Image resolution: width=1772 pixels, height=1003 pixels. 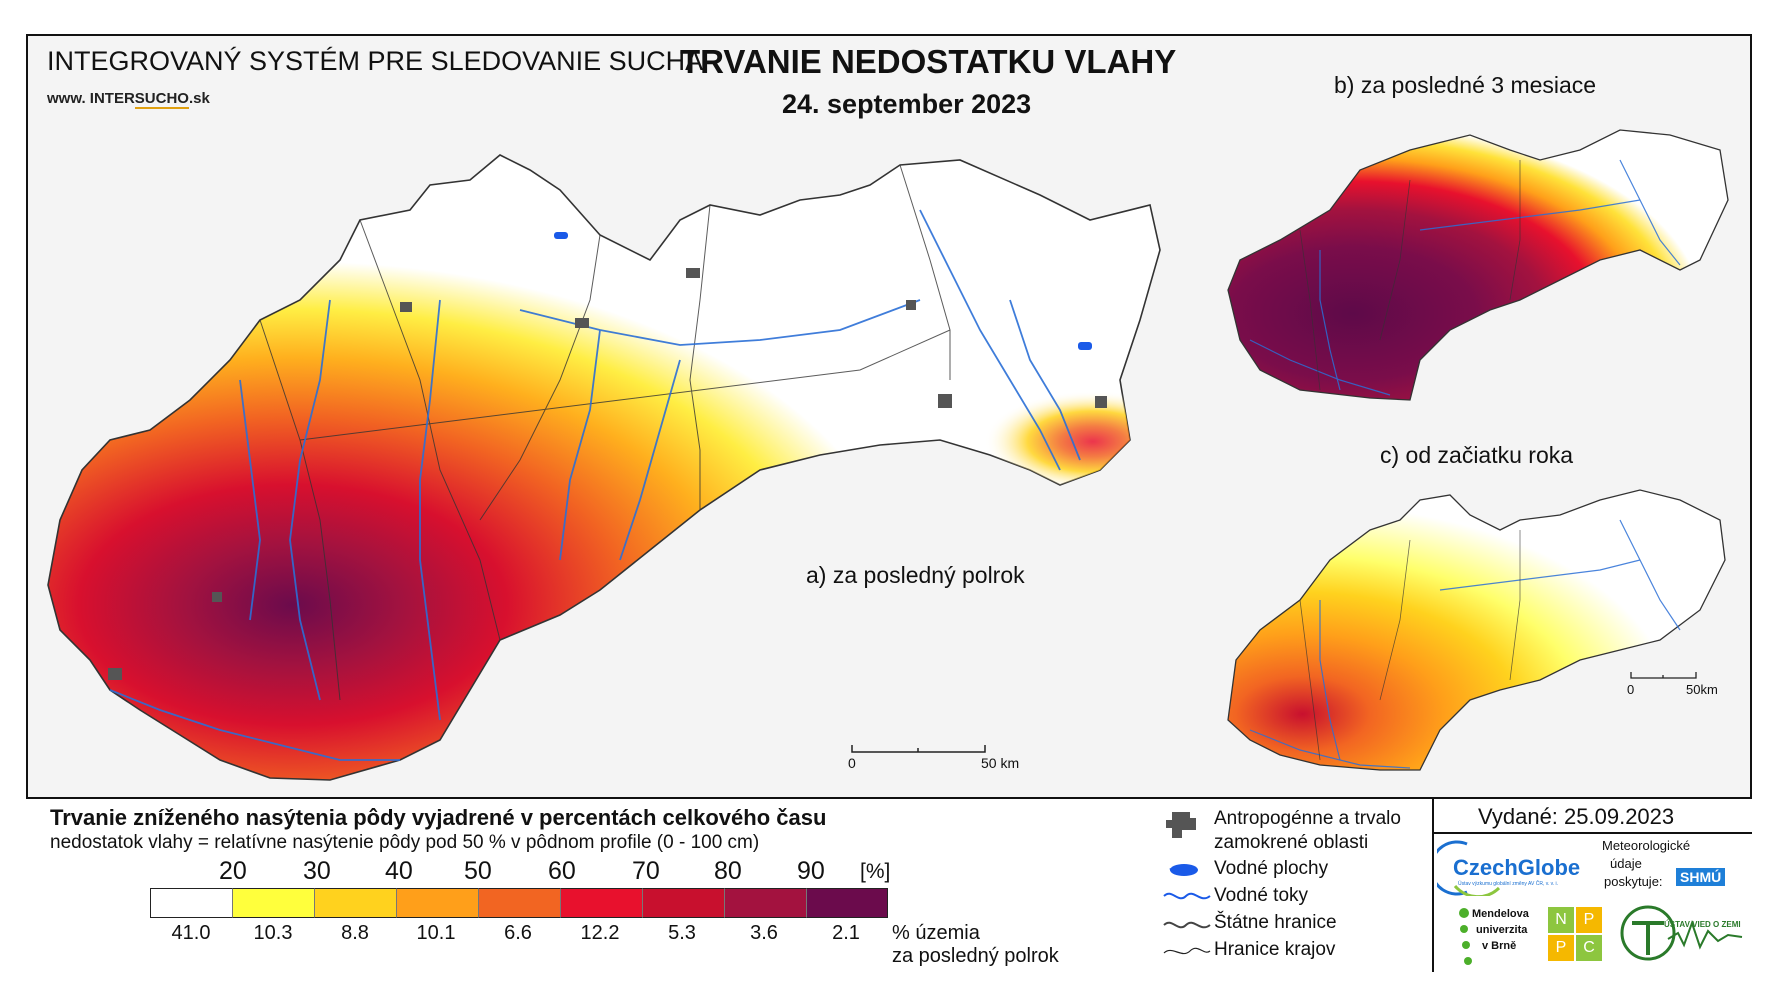 What do you see at coordinates (764, 933) in the screenshot?
I see `share-7: 3.6` at bounding box center [764, 933].